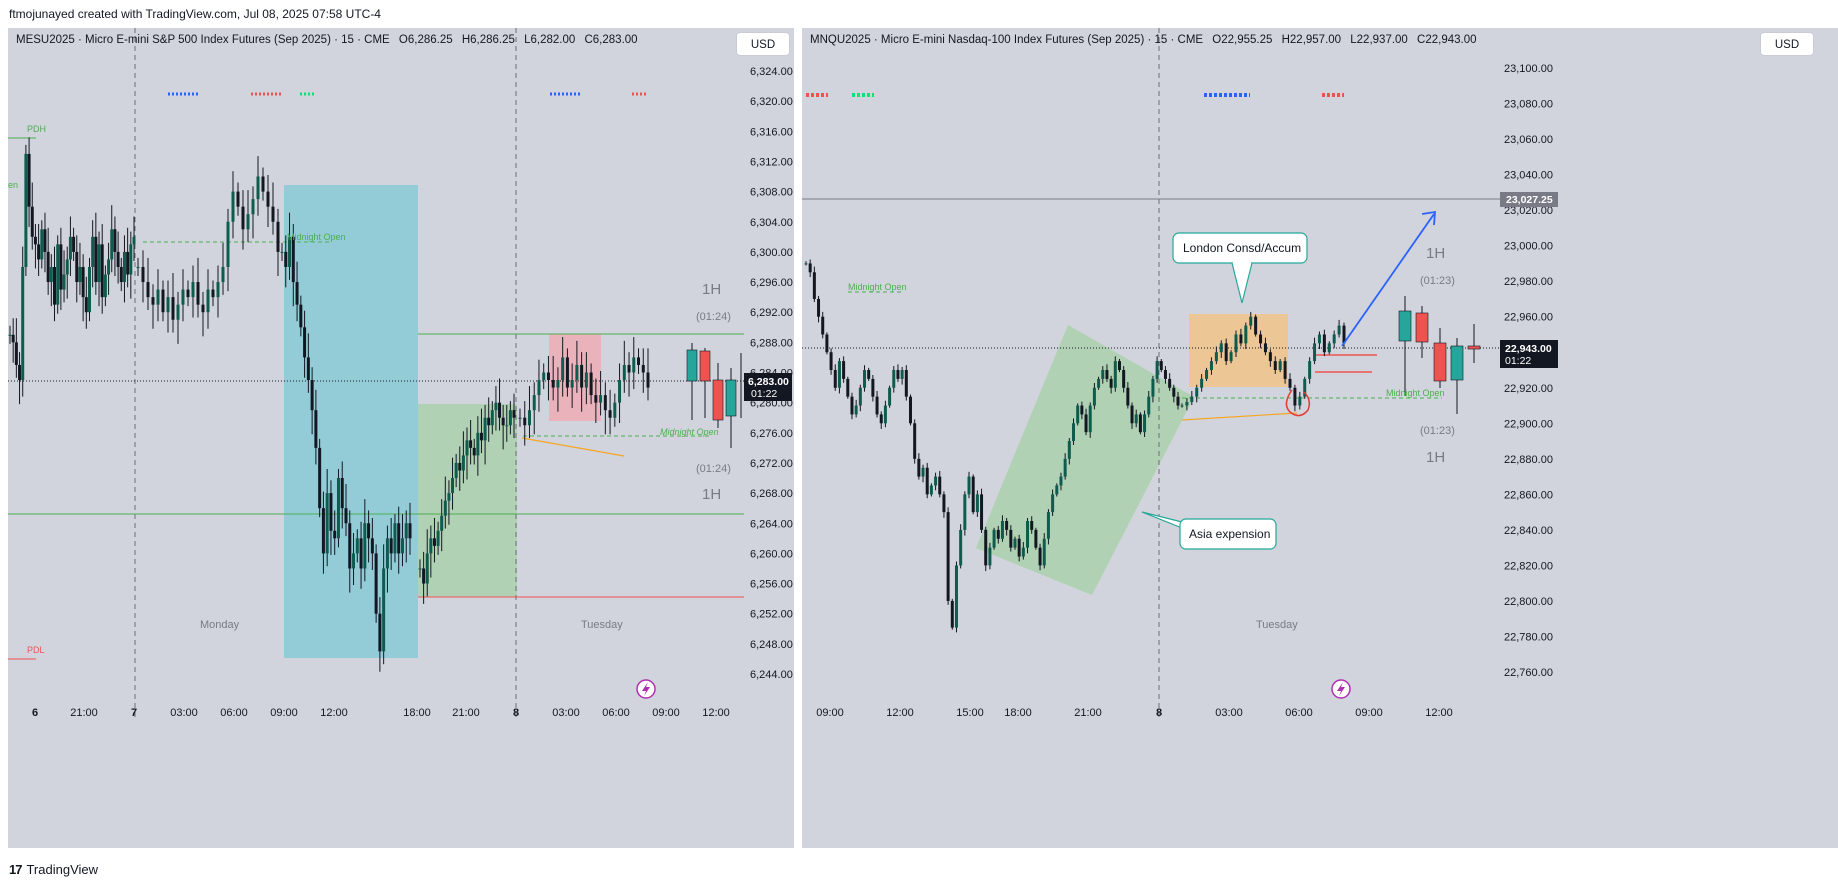 The height and width of the screenshot is (884, 1838). Describe the element at coordinates (771, 253) in the screenshot. I see `price-tick-label: 6,300.00` at that location.